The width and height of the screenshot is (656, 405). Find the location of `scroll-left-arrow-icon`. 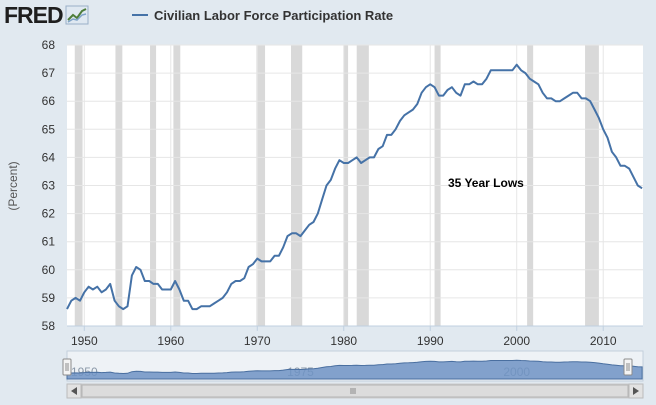

scroll-left-arrow-icon is located at coordinates (74, 391).